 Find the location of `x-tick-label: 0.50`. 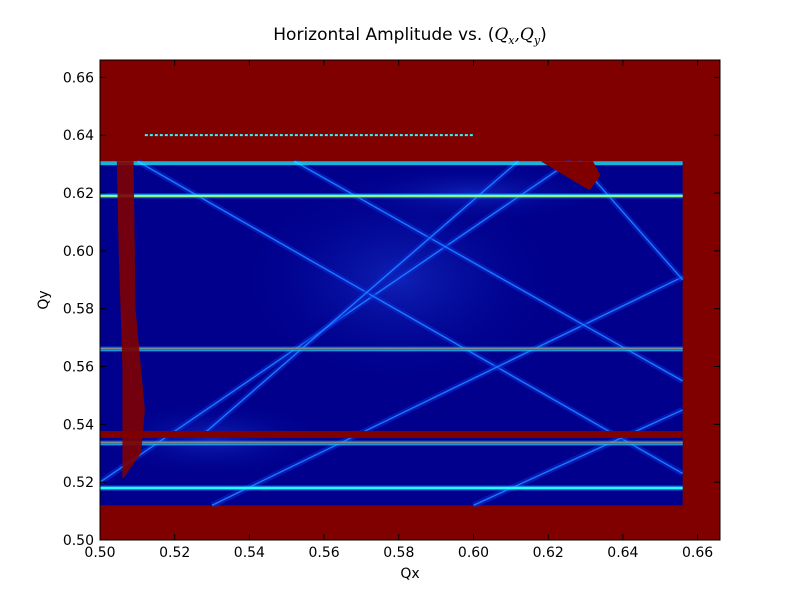

x-tick-label: 0.50 is located at coordinates (99, 553).